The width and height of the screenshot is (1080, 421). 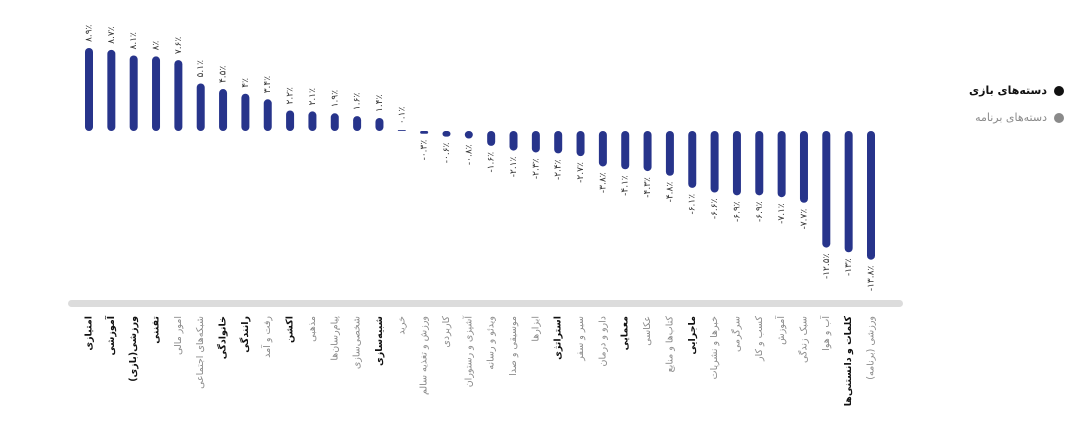 What do you see at coordinates (291, 96) in the screenshot?
I see `value-label: ۲.۲٪` at bounding box center [291, 96].